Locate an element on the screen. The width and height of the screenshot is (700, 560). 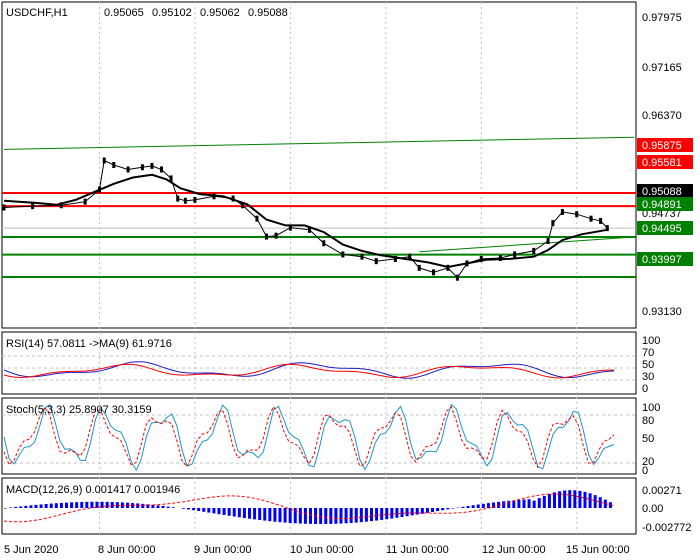
level-label: 0.95581 is located at coordinates (662, 163).